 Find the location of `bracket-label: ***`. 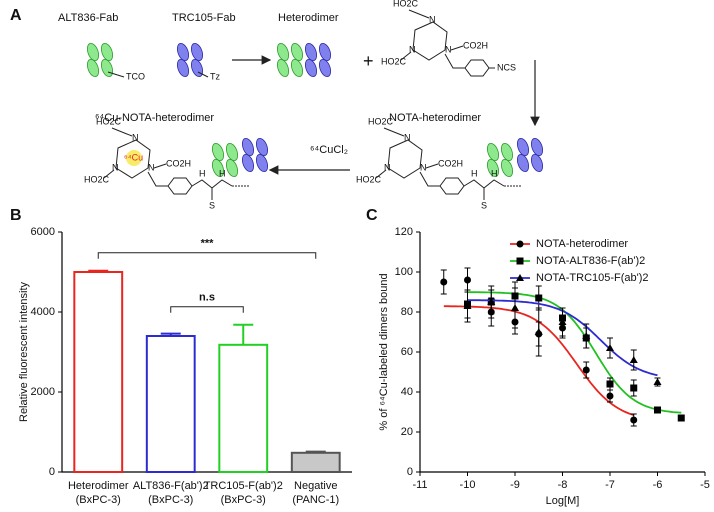

bracket-label: *** is located at coordinates (208, 244).